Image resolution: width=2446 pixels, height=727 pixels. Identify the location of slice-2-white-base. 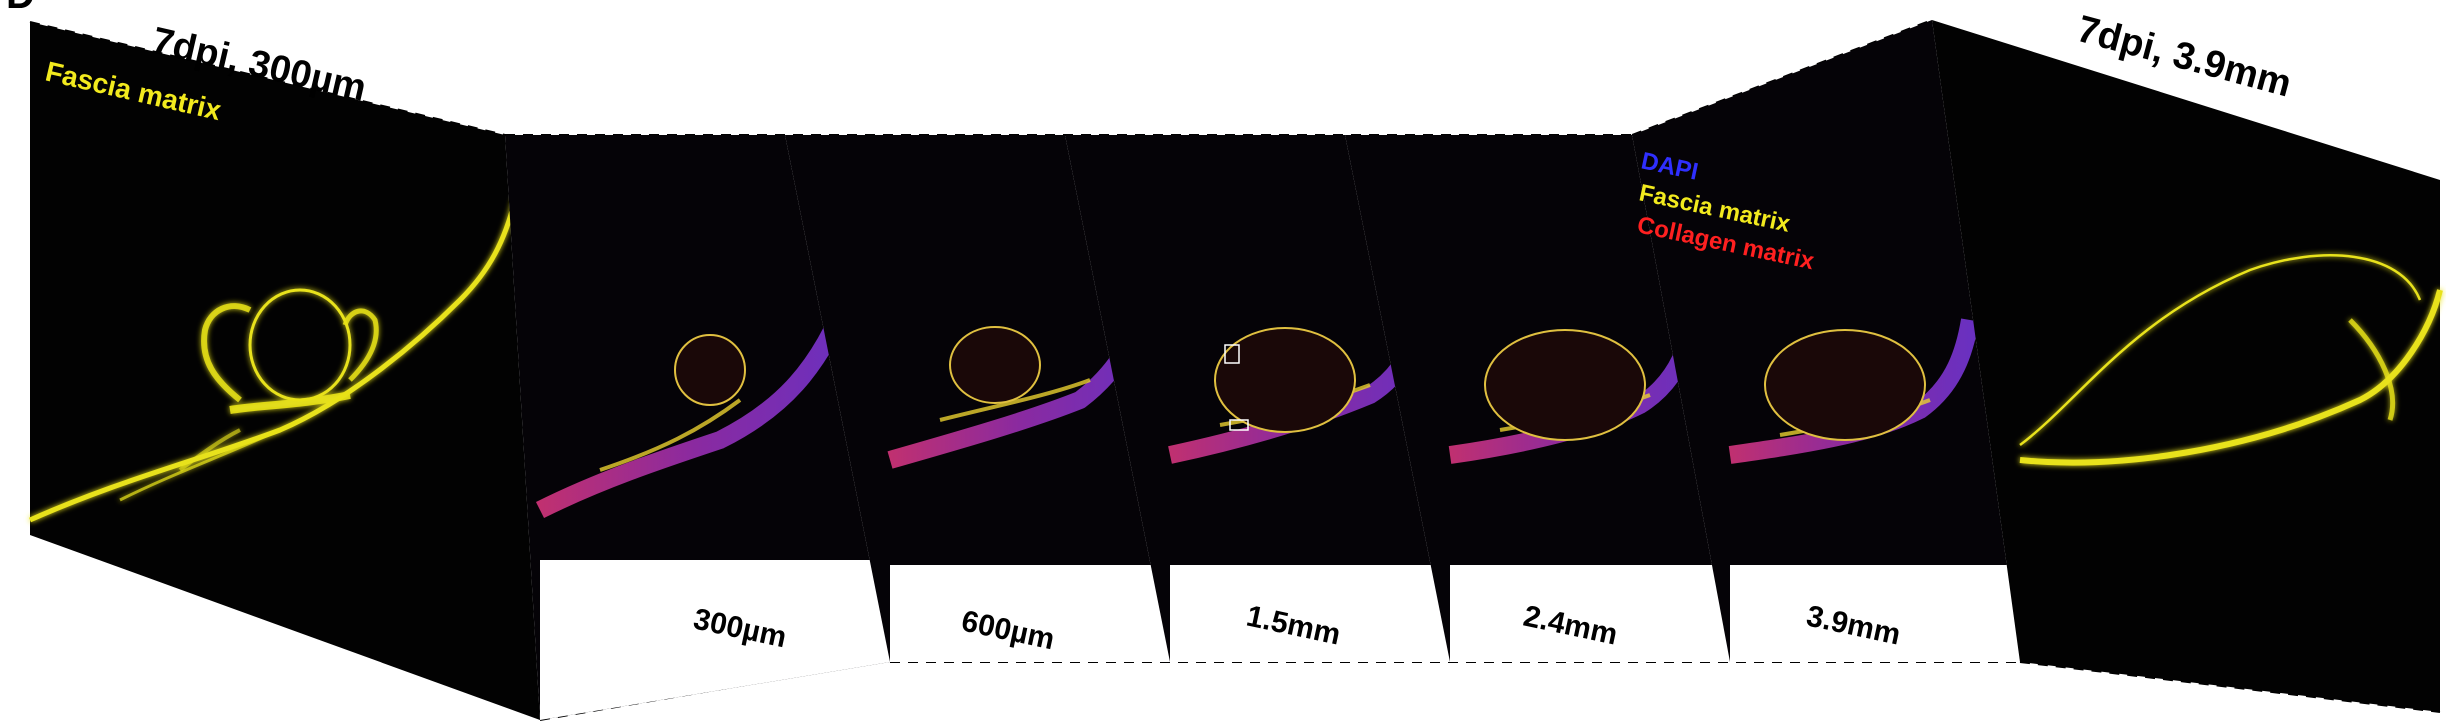
(1030, 613).